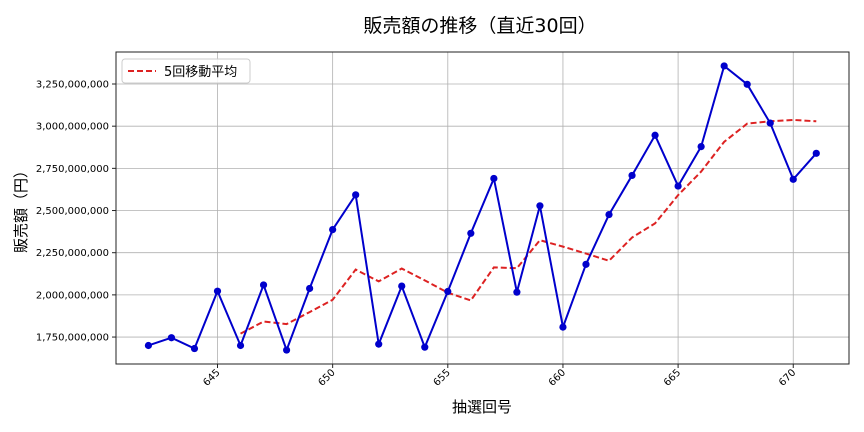  Describe the element at coordinates (557, 377) in the screenshot. I see `x-tick-label: 660` at that location.